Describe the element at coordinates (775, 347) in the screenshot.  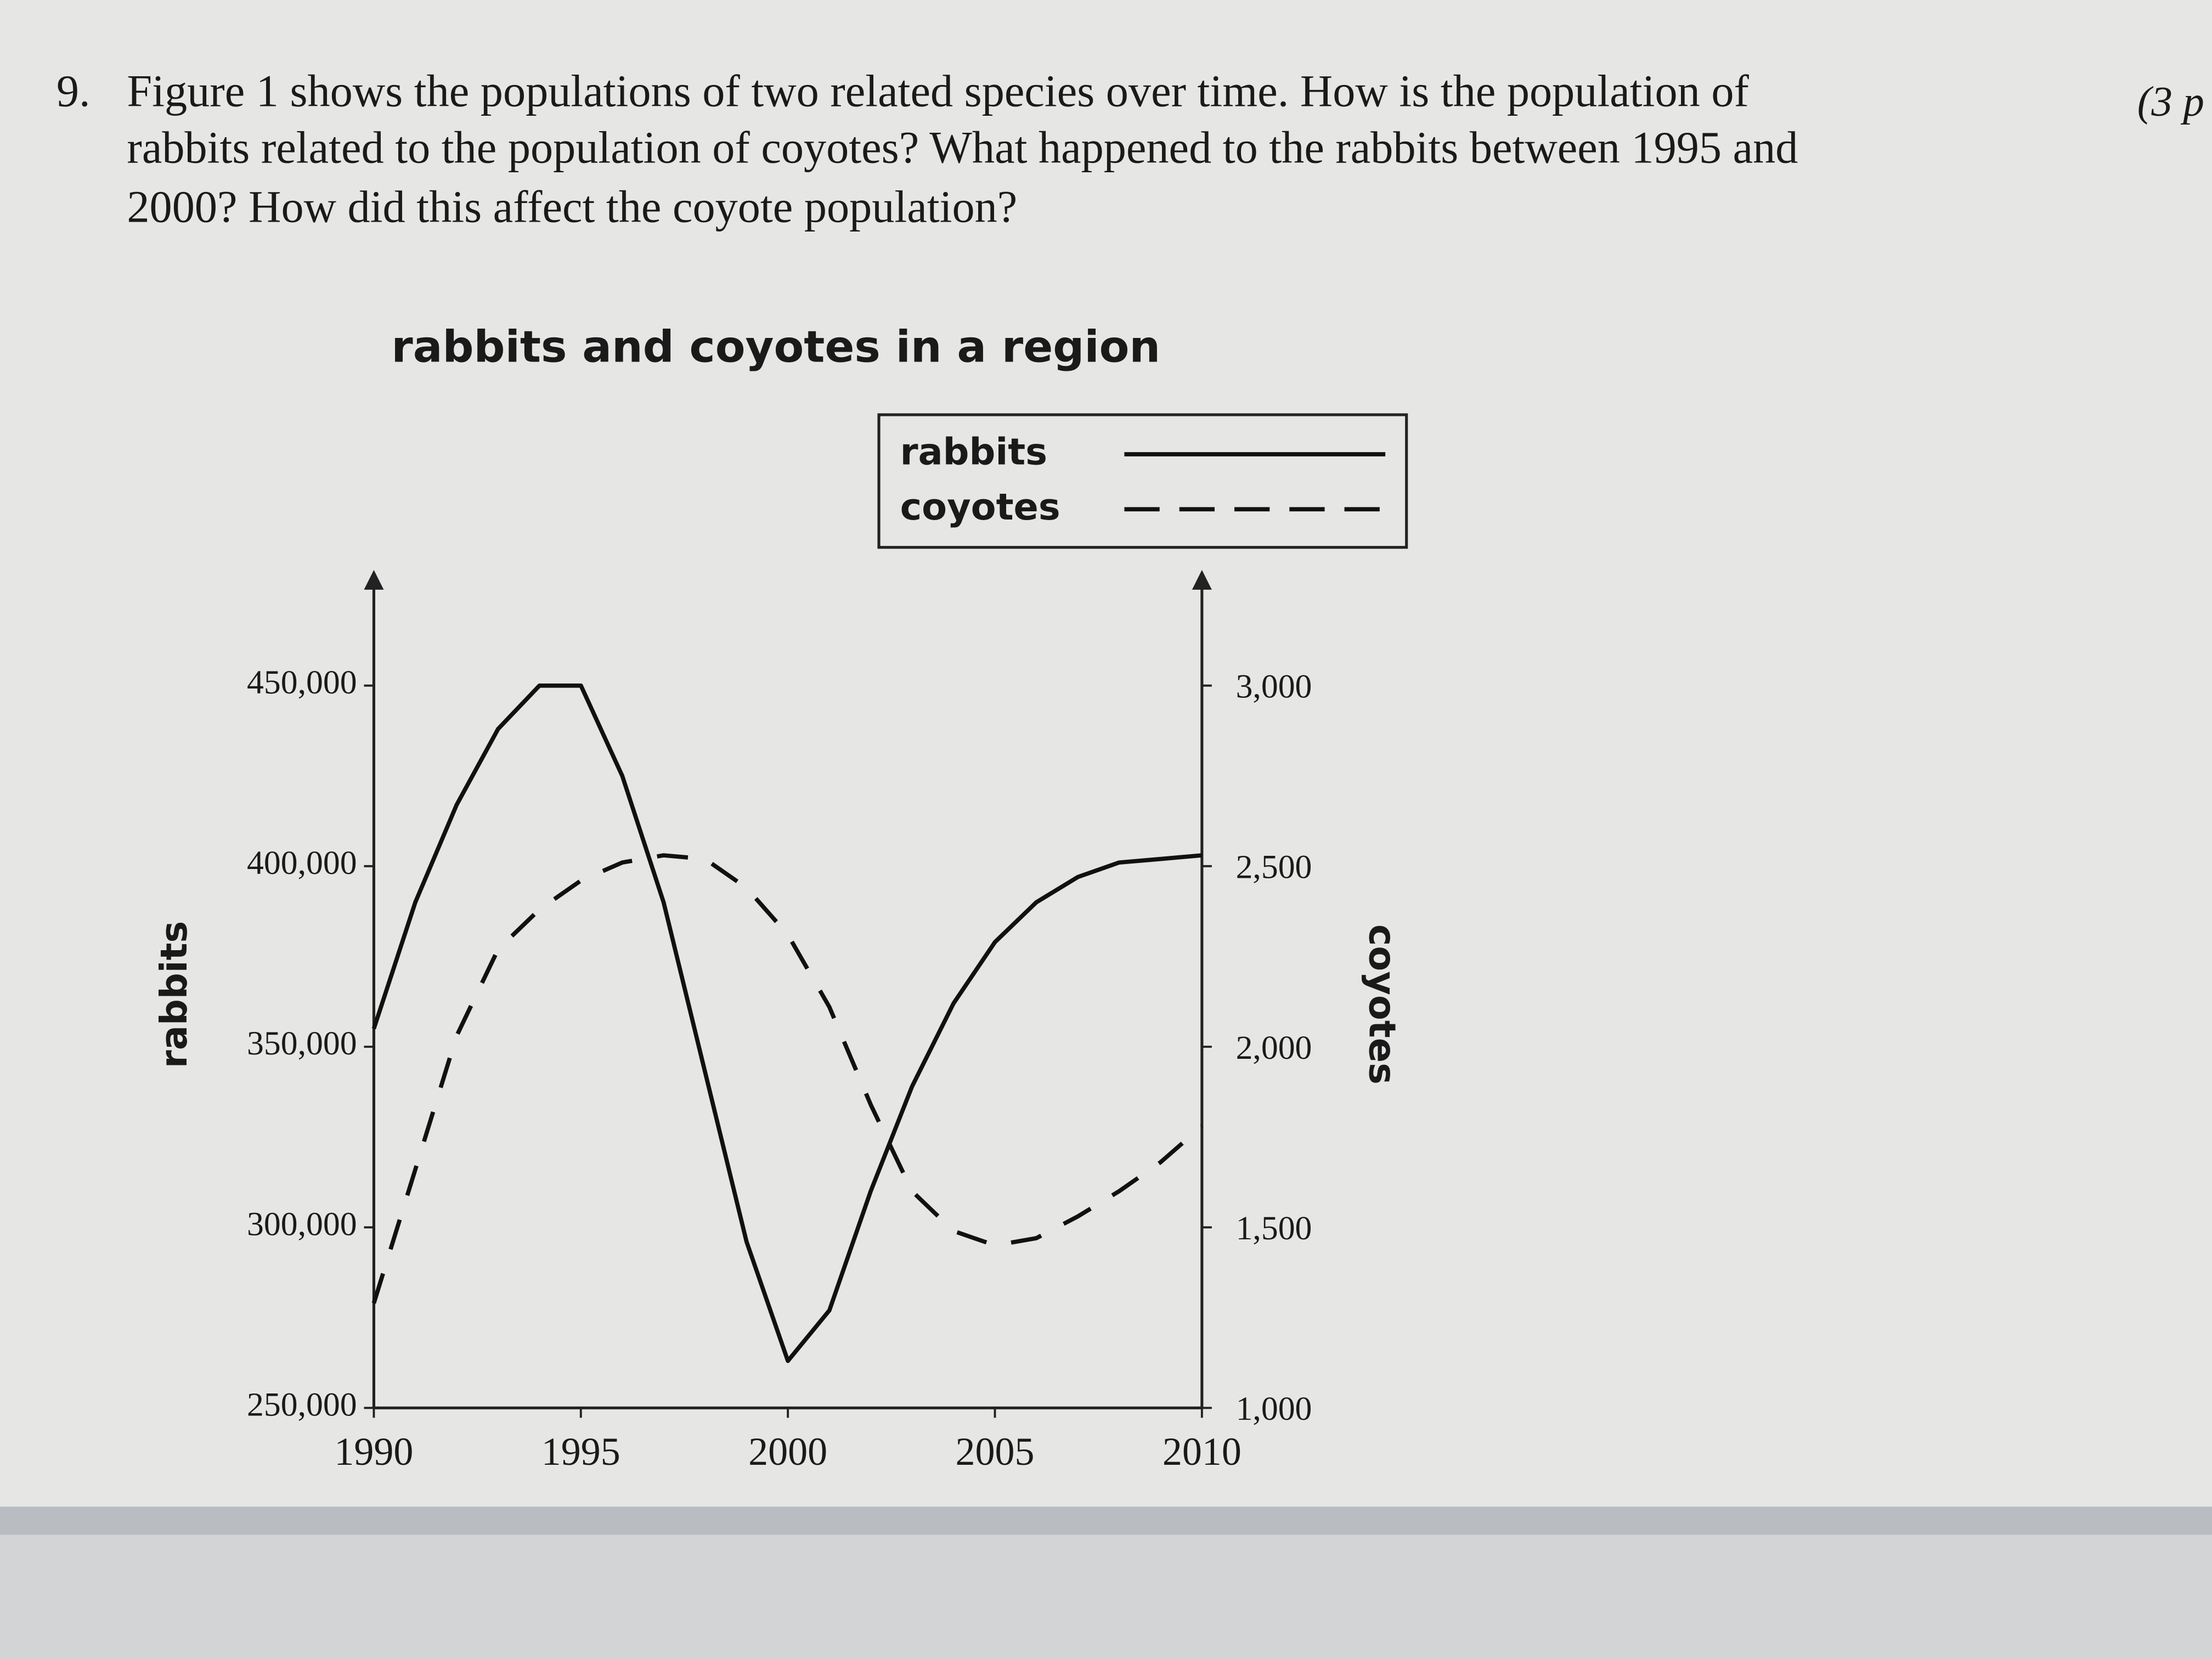
I see `chart-title: rabbits and coyotes in a region` at that location.